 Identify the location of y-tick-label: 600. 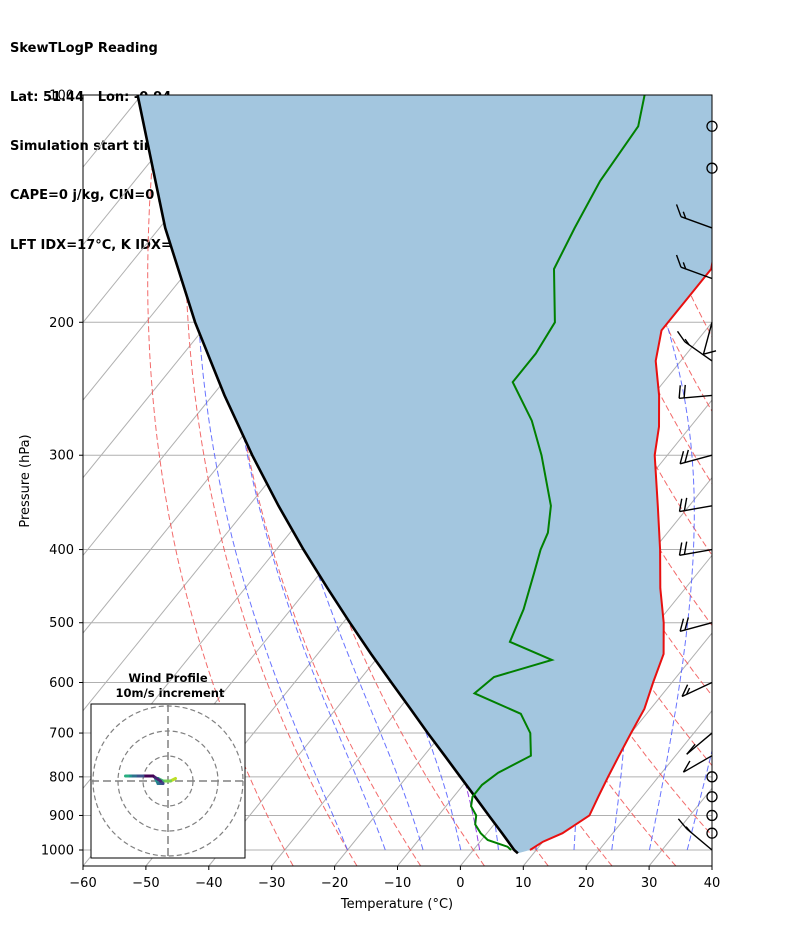
(61, 683).